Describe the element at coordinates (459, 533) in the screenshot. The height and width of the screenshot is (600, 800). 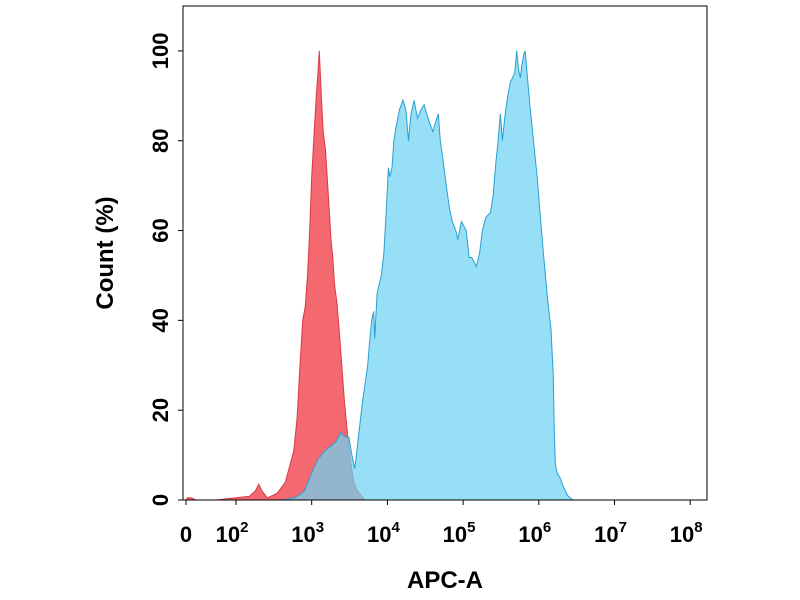
I see `x-tick-label: 10⁵` at that location.